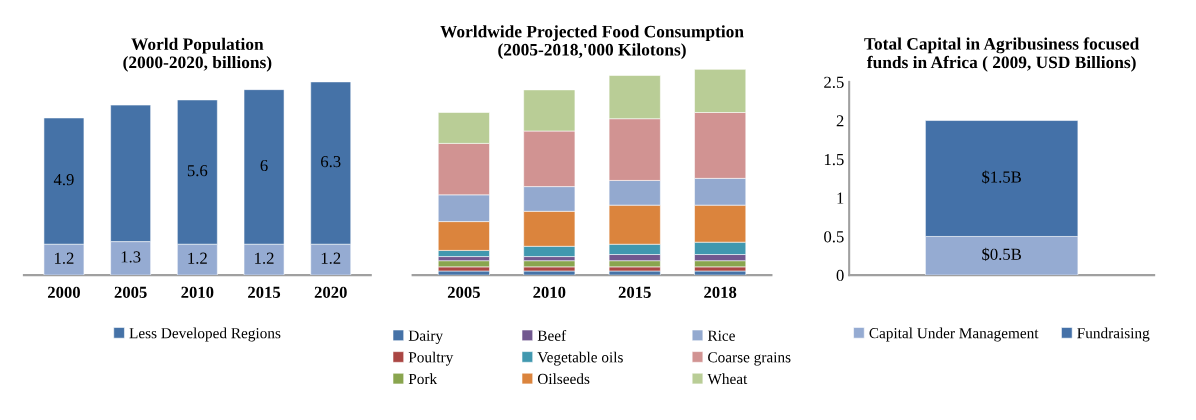 The height and width of the screenshot is (420, 1196). I want to click on data-label: 6, so click(264, 165).